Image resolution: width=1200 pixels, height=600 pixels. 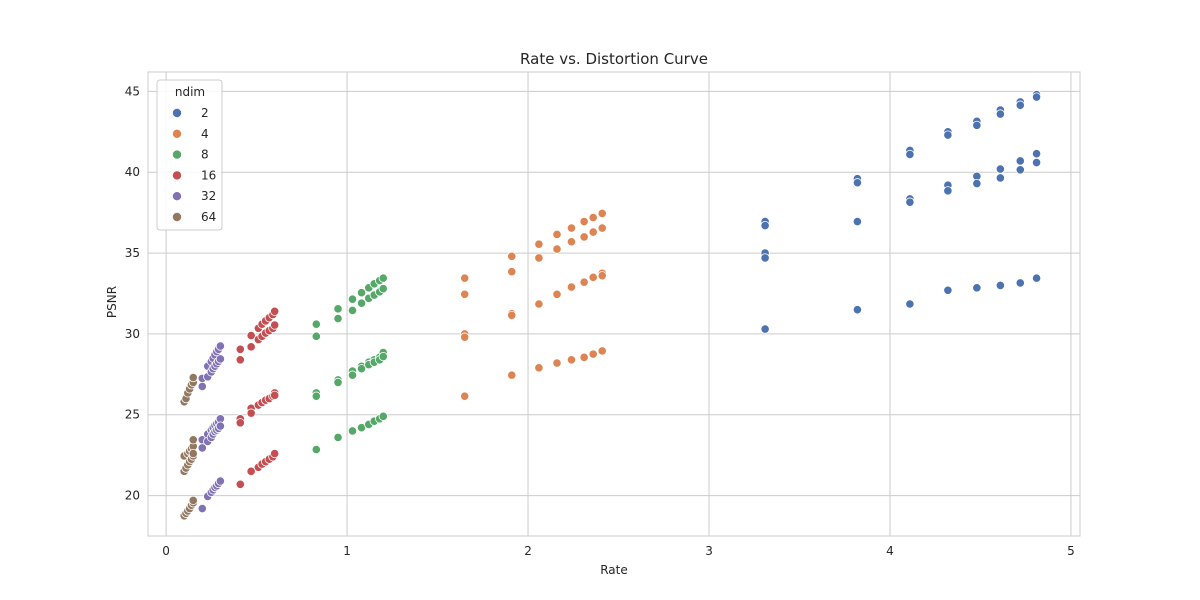 I want to click on legend-box, so click(x=189, y=155).